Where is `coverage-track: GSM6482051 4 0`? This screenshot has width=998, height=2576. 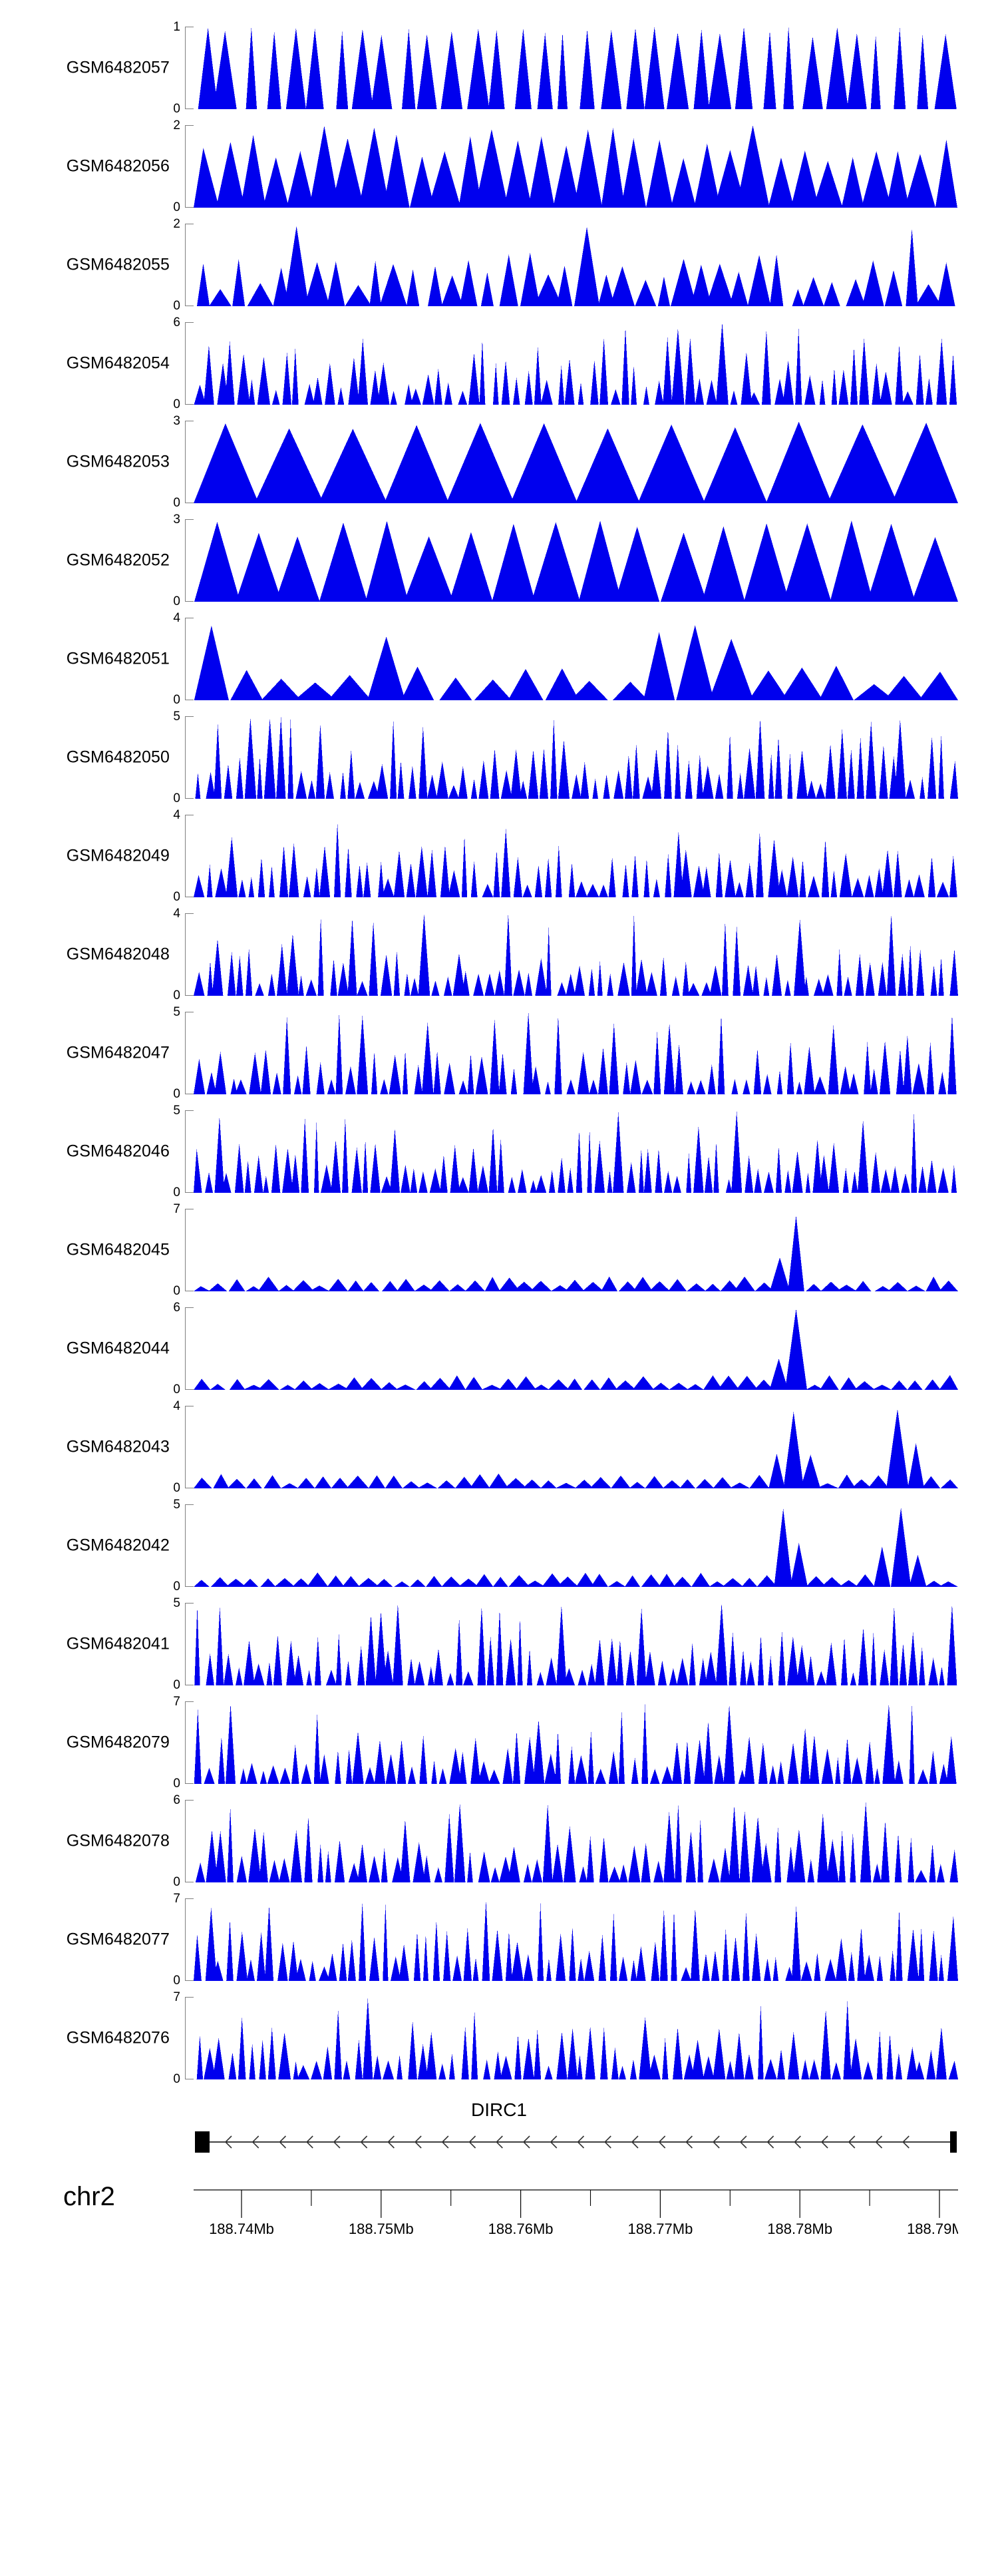
coverage-track: GSM6482051 4 0 is located at coordinates (499, 659).